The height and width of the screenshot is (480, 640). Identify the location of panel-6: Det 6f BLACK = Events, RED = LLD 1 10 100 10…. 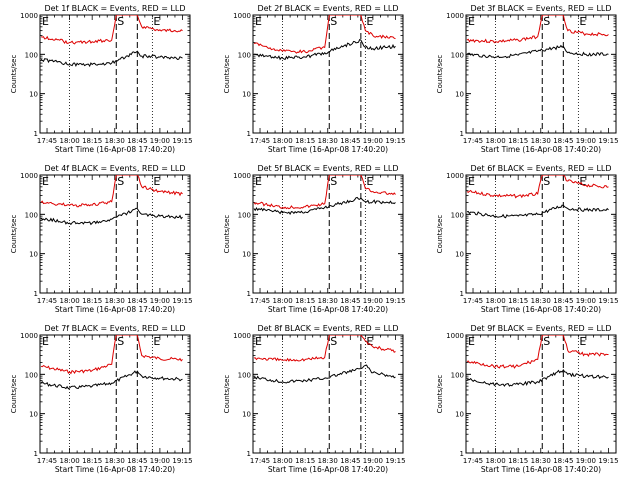
(527, 239).